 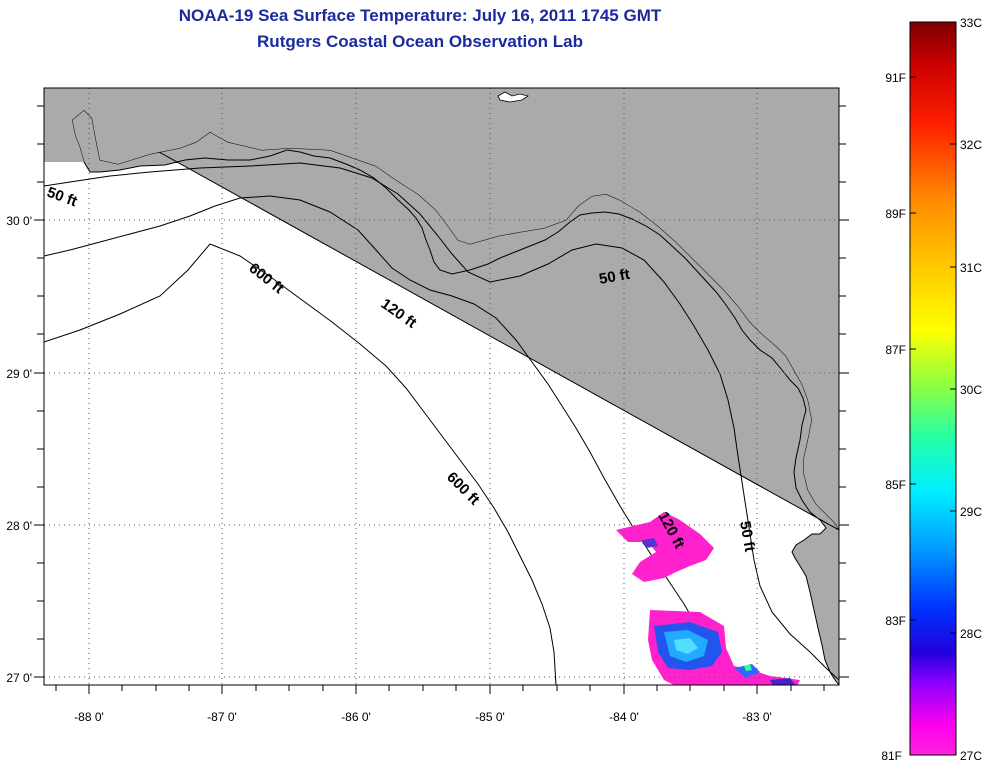 What do you see at coordinates (913, 416) in the screenshot?
I see `colorbar-f-ticks` at bounding box center [913, 416].